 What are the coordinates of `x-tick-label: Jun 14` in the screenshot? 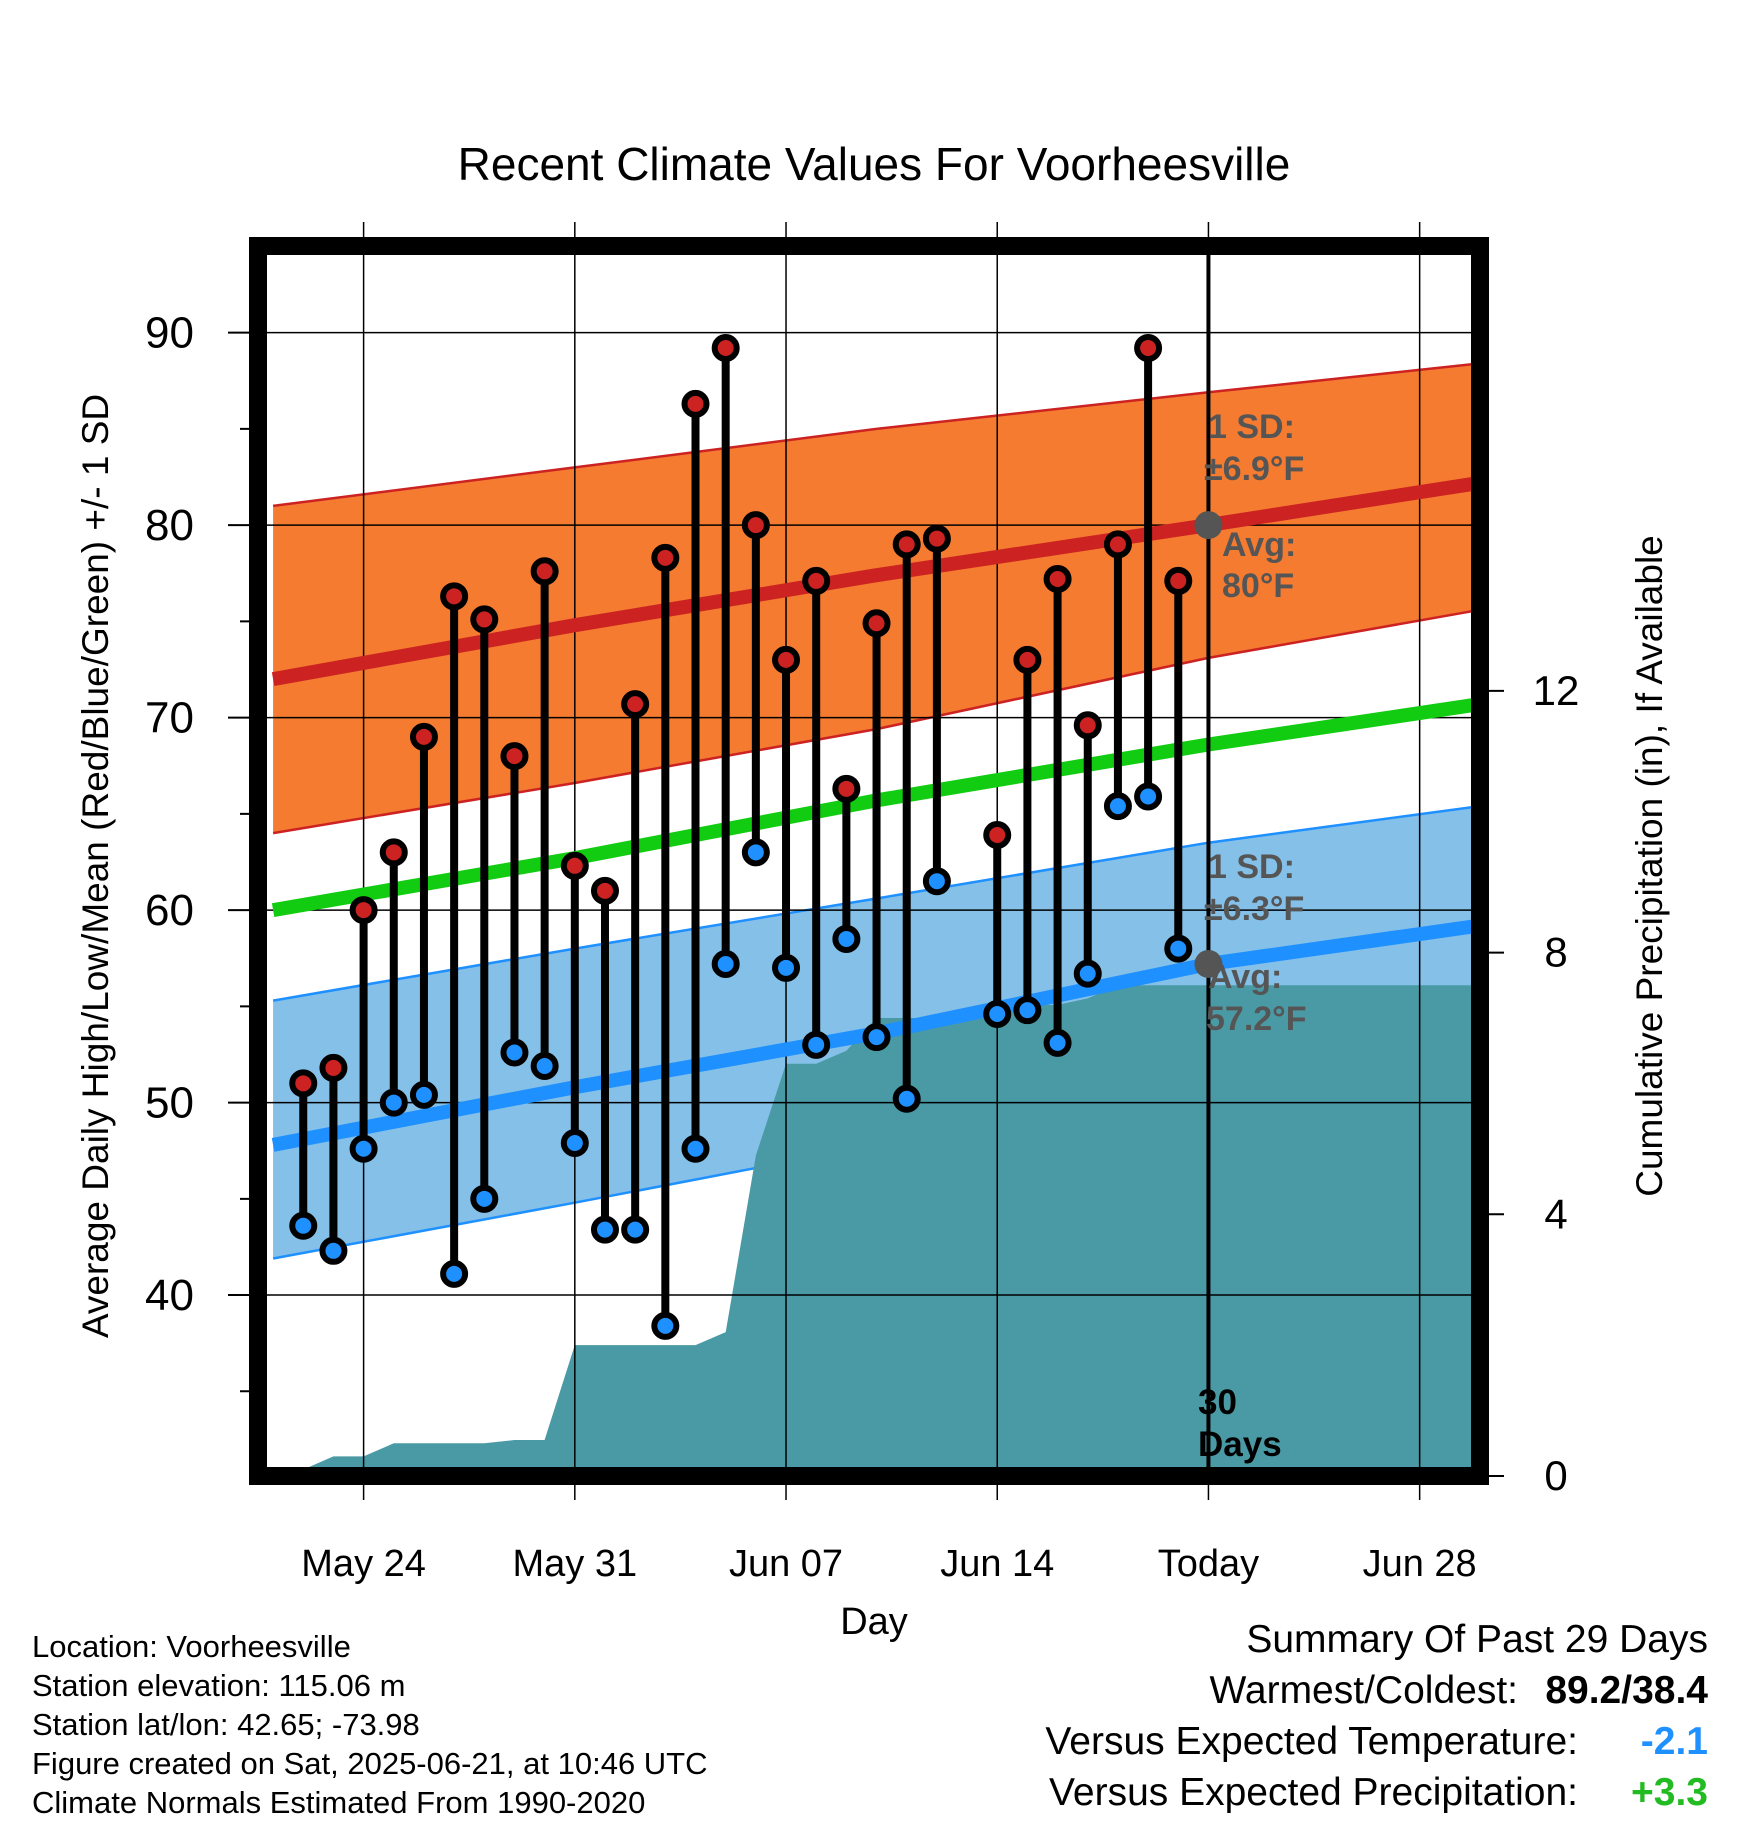 It's located at (997, 1564).